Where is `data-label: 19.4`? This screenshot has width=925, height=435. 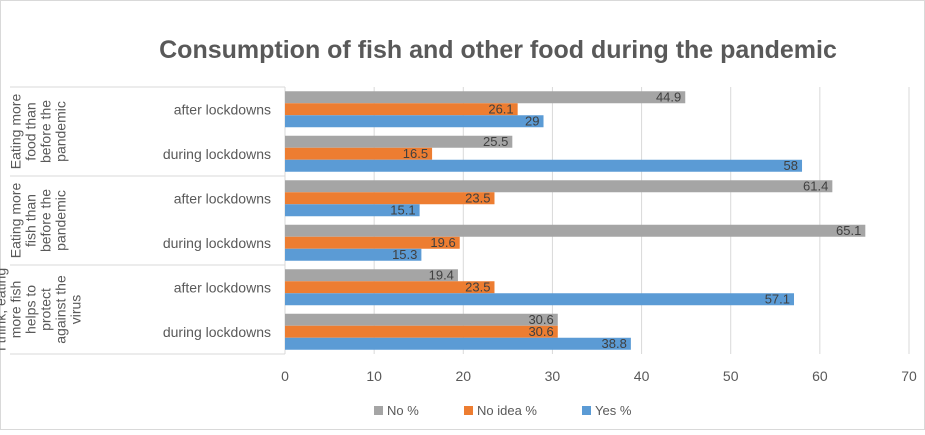 data-label: 19.4 is located at coordinates (441, 274).